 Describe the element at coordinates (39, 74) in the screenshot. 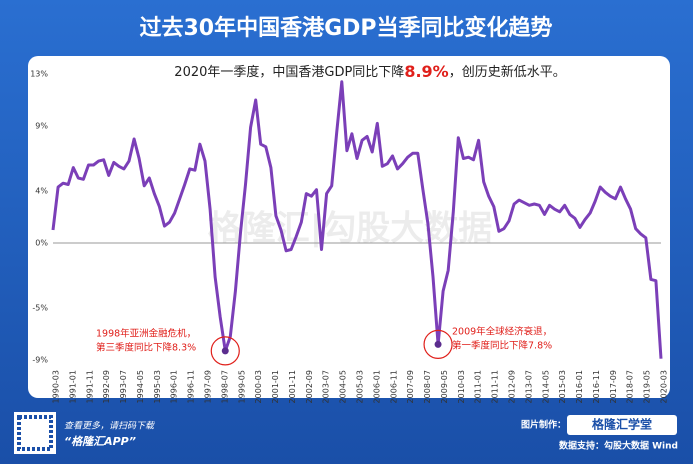

I see `y-tick-label: 13%` at that location.